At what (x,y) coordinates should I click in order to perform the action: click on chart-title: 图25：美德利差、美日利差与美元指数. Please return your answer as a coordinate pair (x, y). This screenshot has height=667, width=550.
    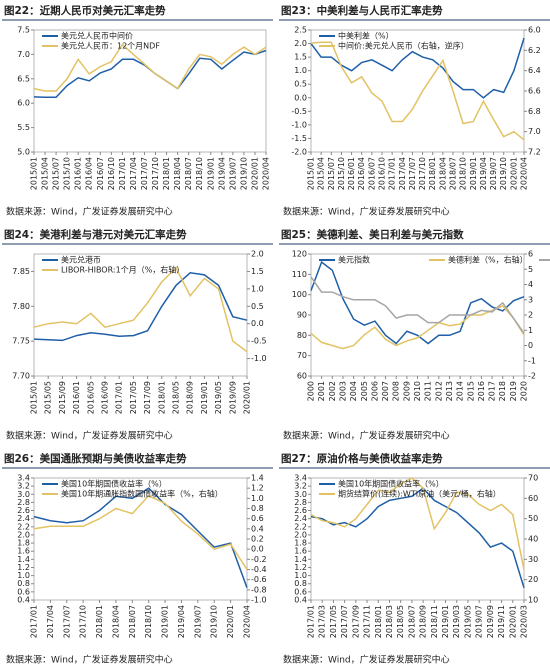
    Looking at the image, I should click on (372, 234).